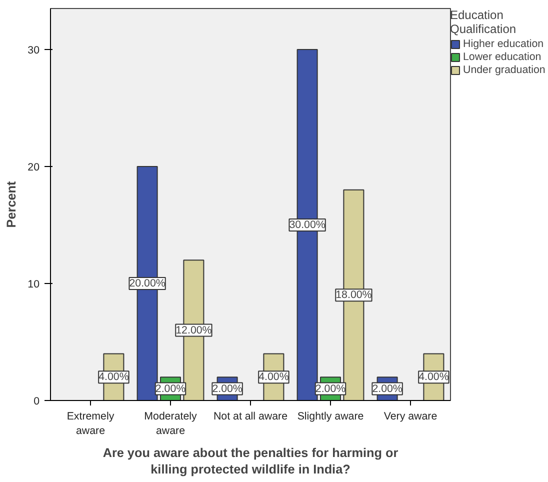  Describe the element at coordinates (34, 284) in the screenshot. I see `y-tick-label: 10` at that location.